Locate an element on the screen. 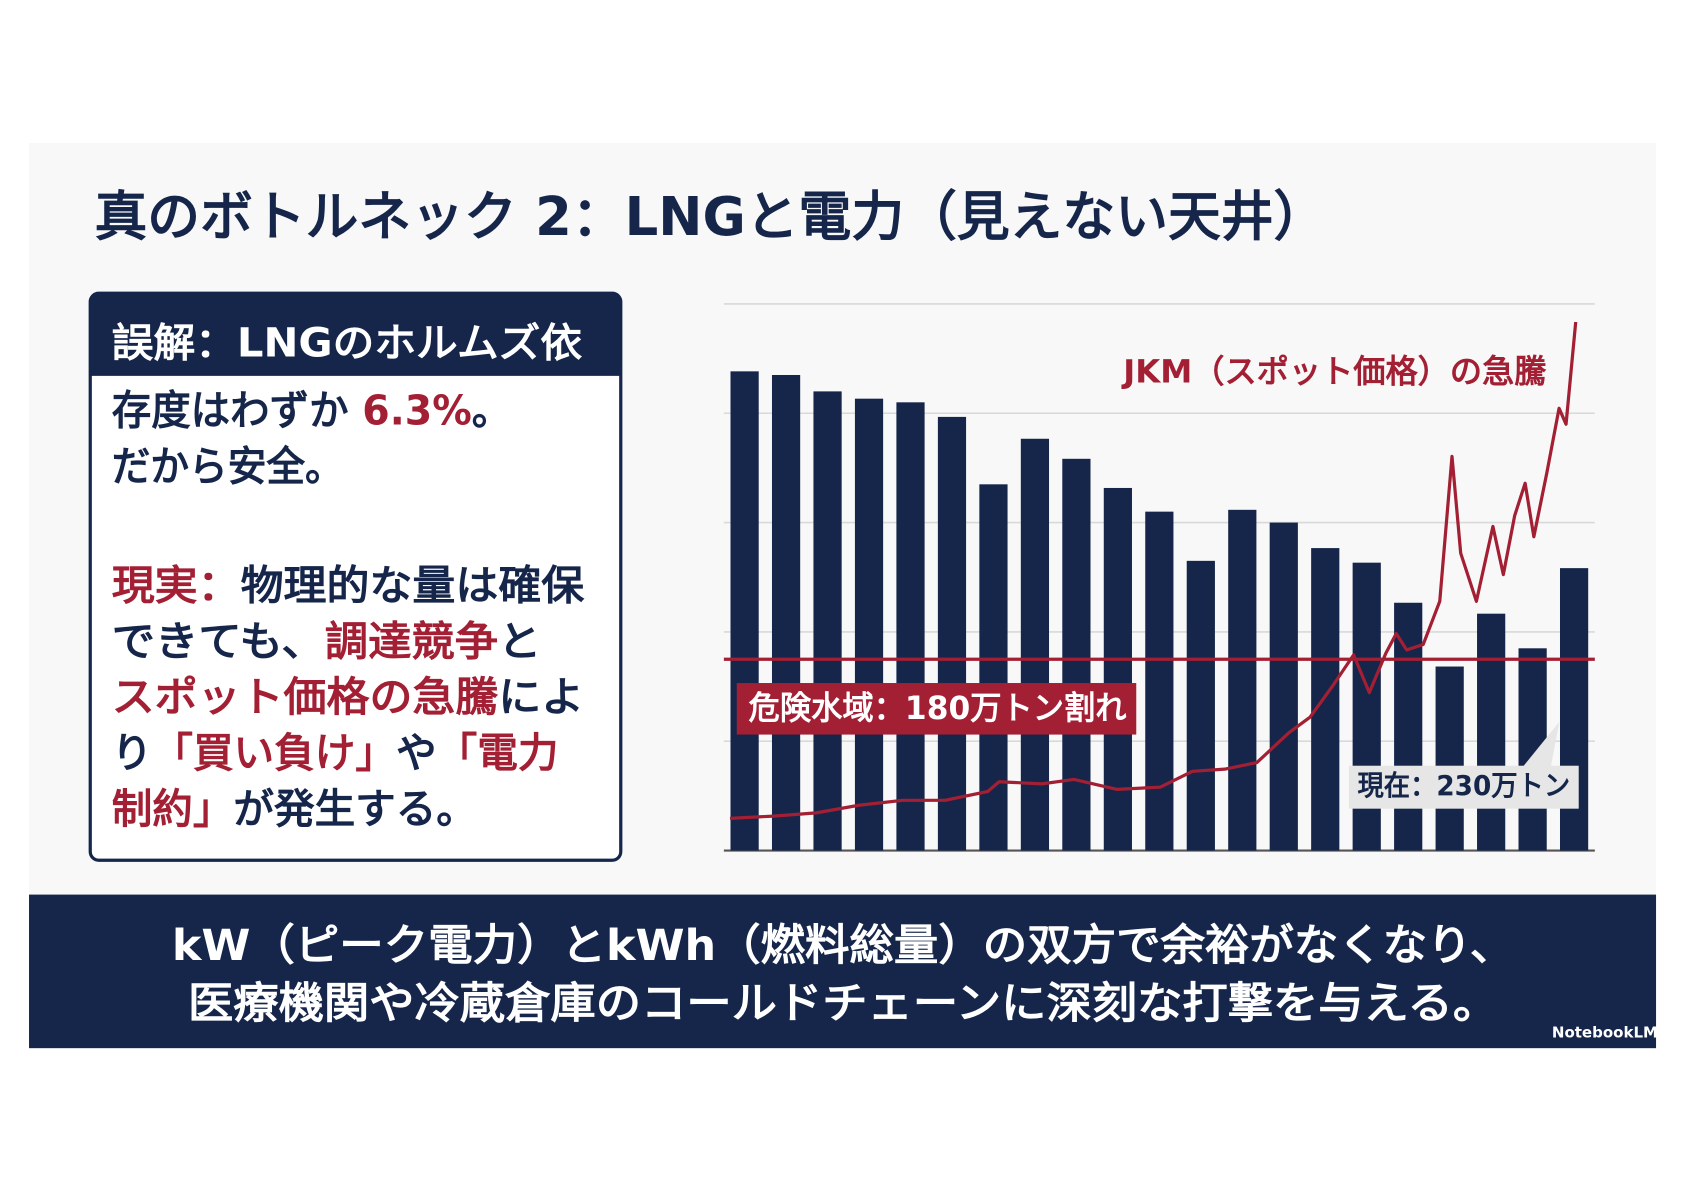 The image size is (1684, 1191). text-segment: り is located at coordinates (132, 753).